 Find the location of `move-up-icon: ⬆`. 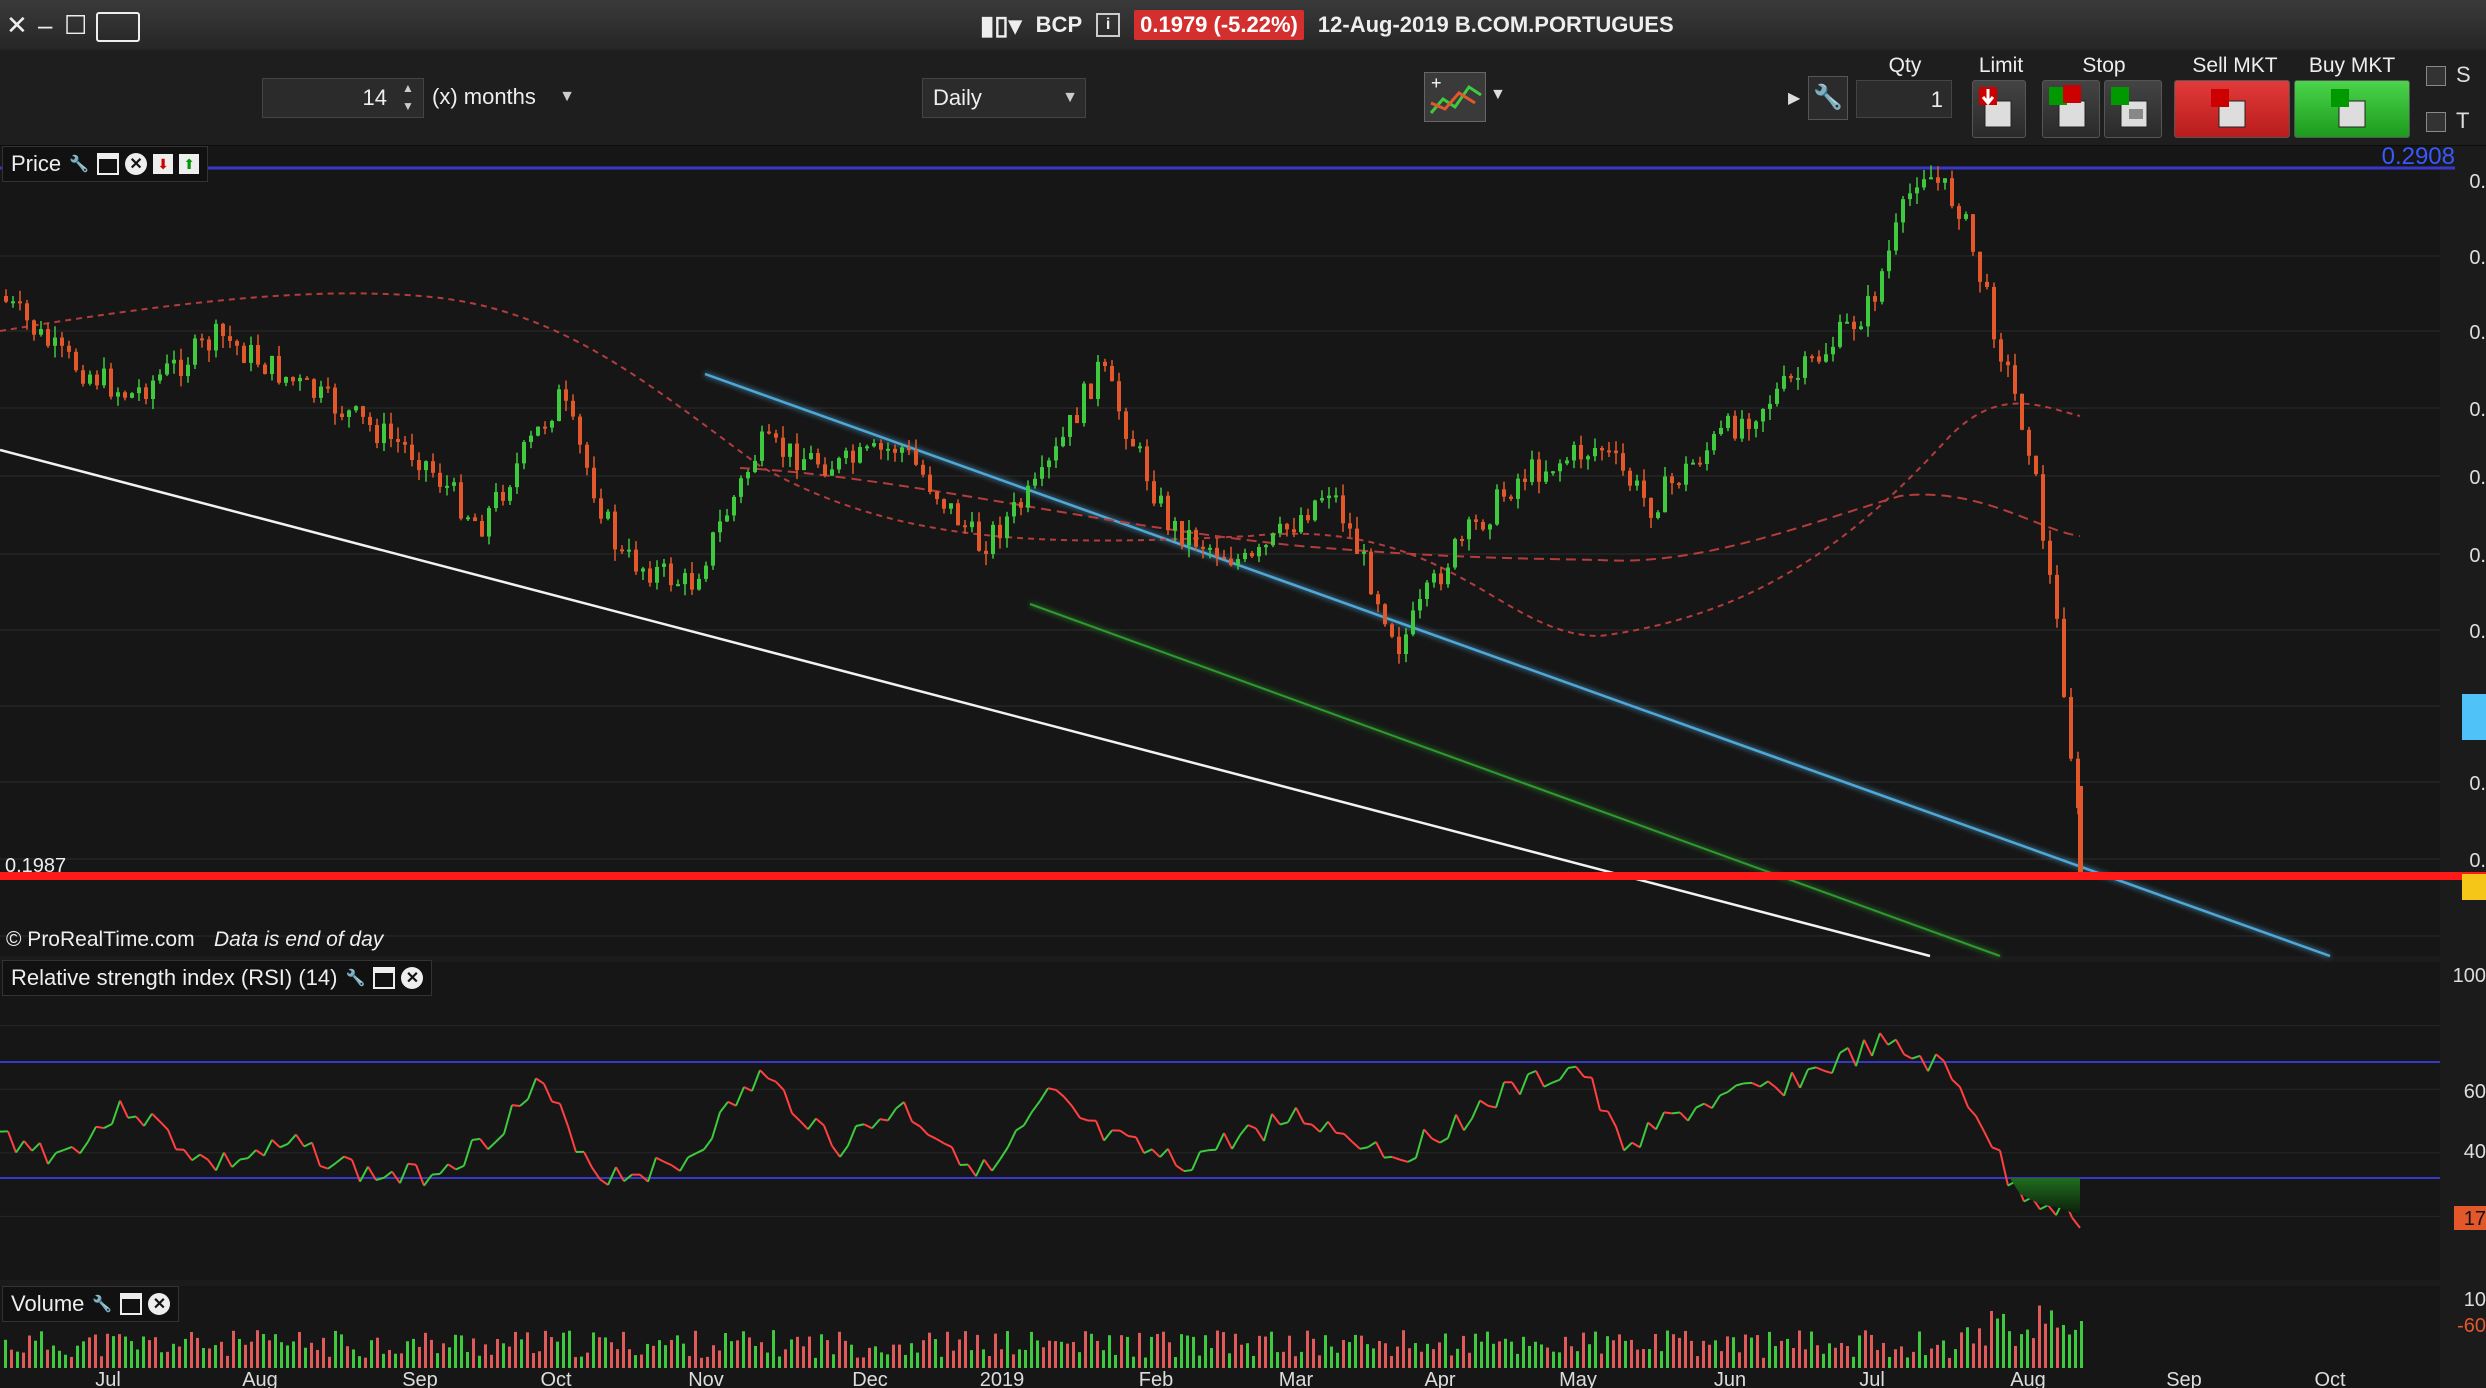

move-up-icon: ⬆ is located at coordinates (189, 164).